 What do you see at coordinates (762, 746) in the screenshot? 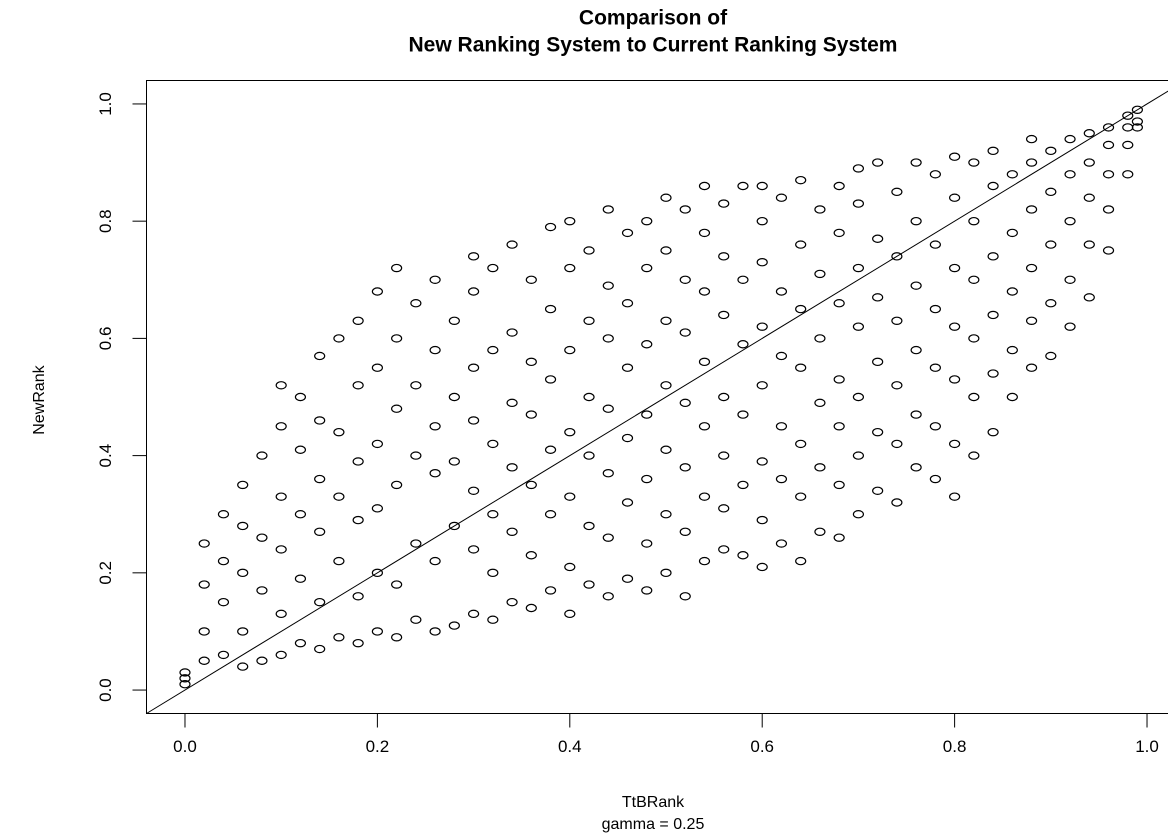
I see `x-tick-label: 0.6` at bounding box center [762, 746].